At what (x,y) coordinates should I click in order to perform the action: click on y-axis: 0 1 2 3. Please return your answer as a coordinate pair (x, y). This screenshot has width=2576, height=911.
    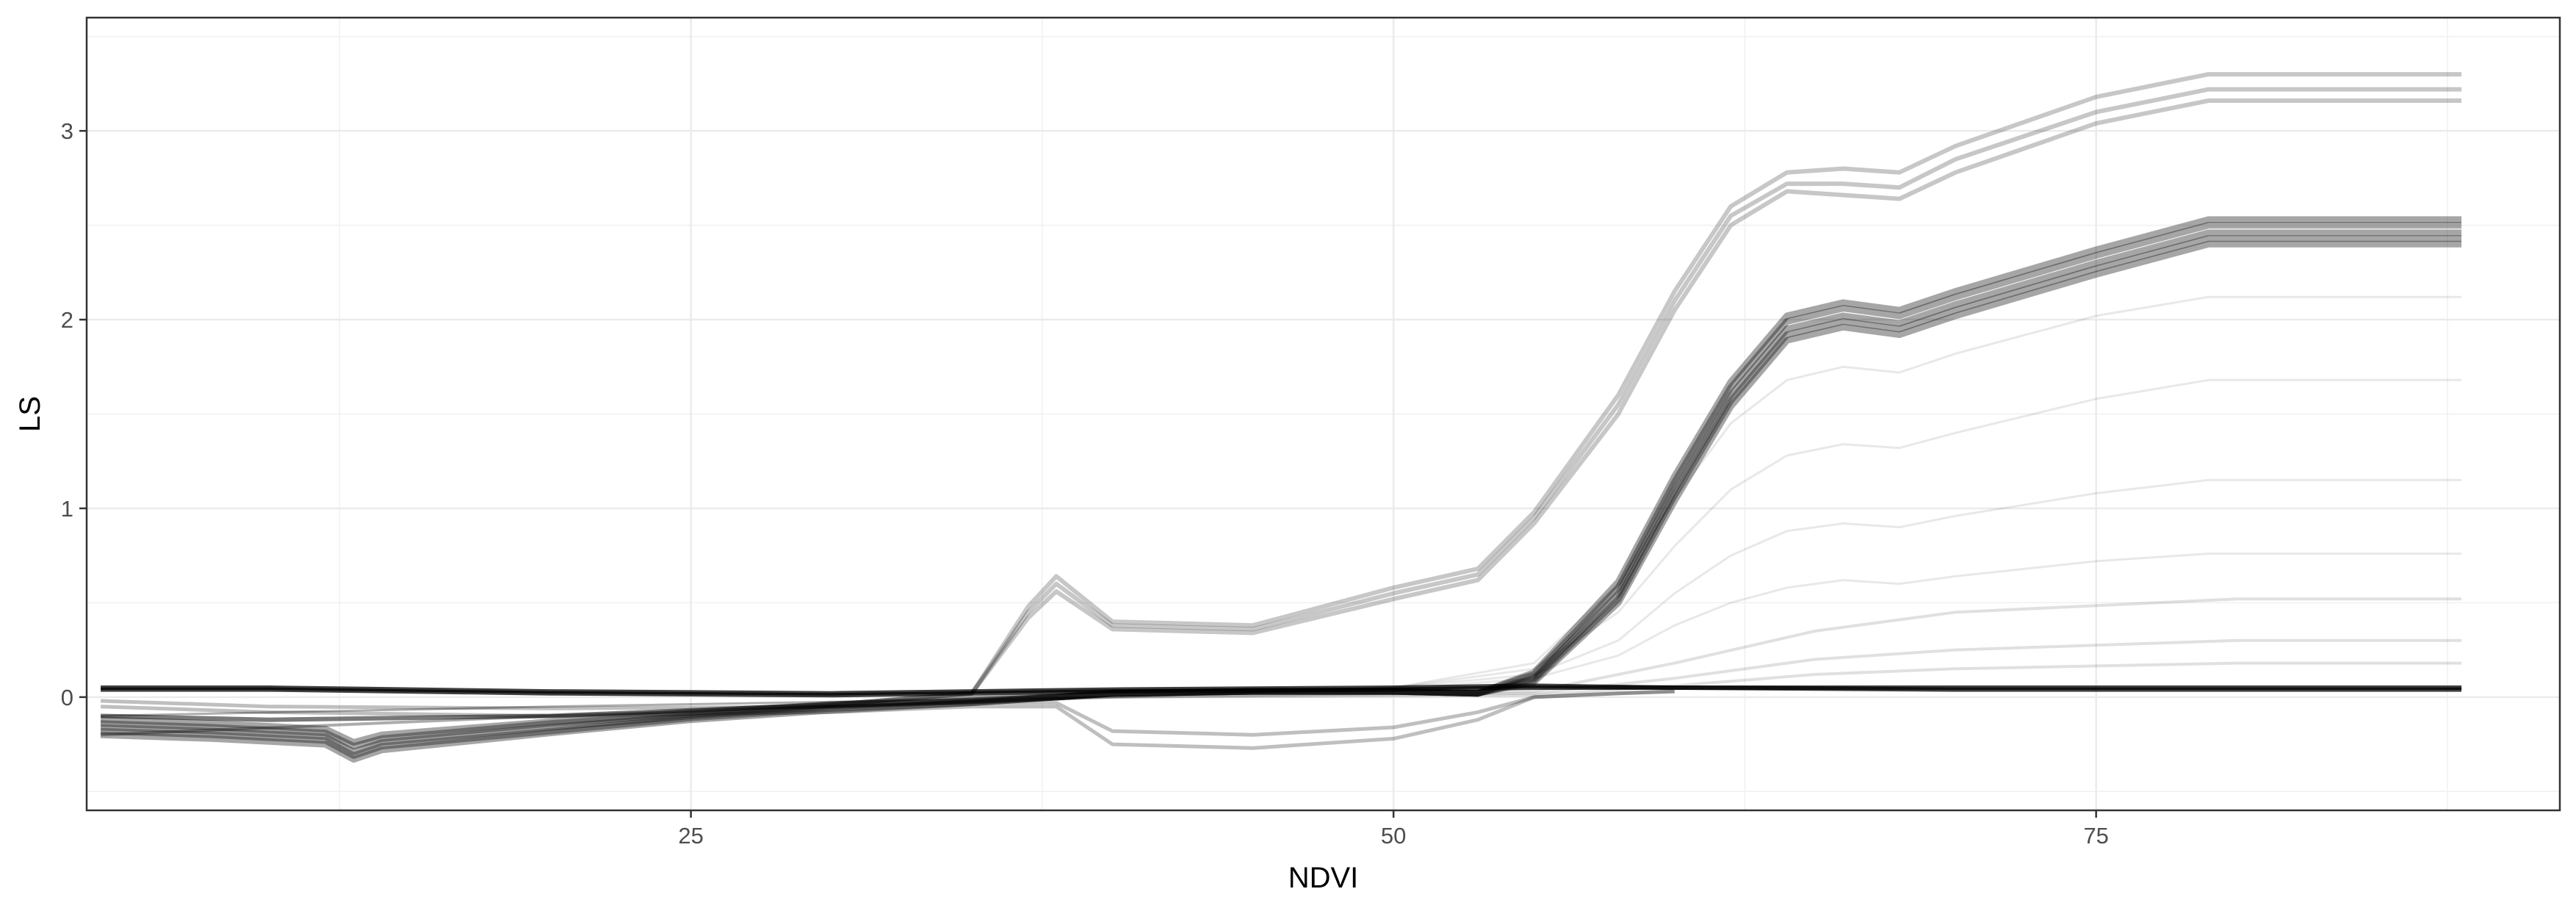
    Looking at the image, I should click on (74, 414).